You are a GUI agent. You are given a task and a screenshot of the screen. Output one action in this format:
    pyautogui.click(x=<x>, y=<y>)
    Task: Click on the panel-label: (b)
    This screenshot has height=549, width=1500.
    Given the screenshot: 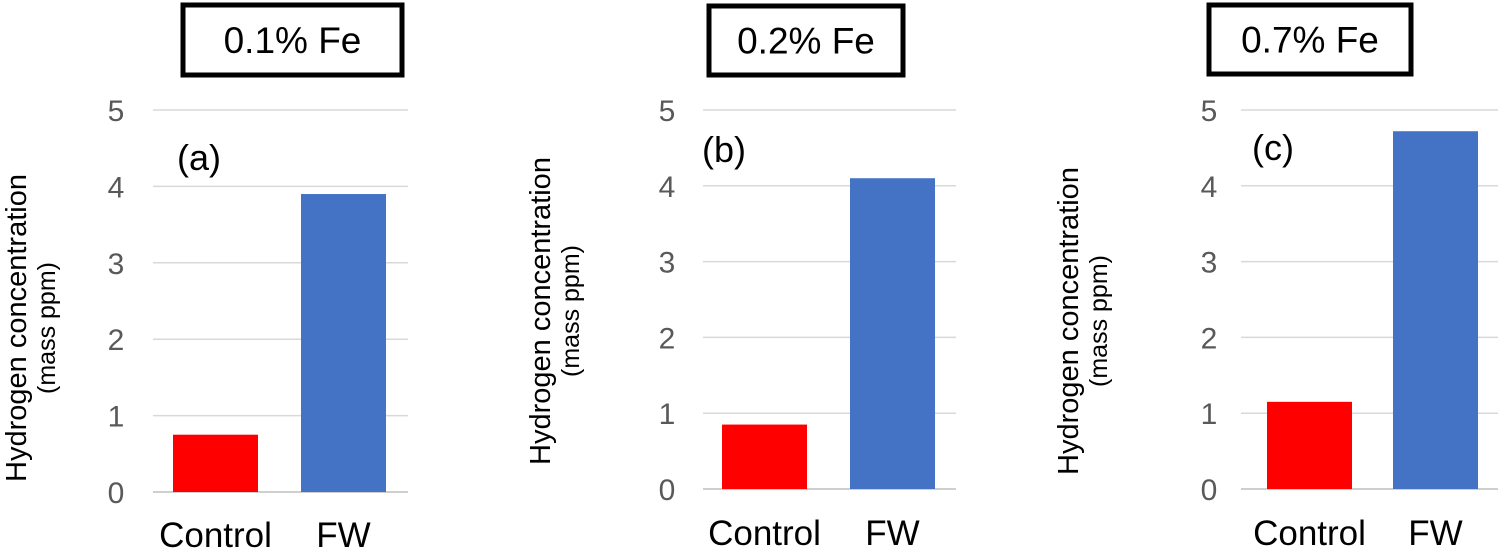 What is the action you would take?
    pyautogui.click(x=724, y=149)
    